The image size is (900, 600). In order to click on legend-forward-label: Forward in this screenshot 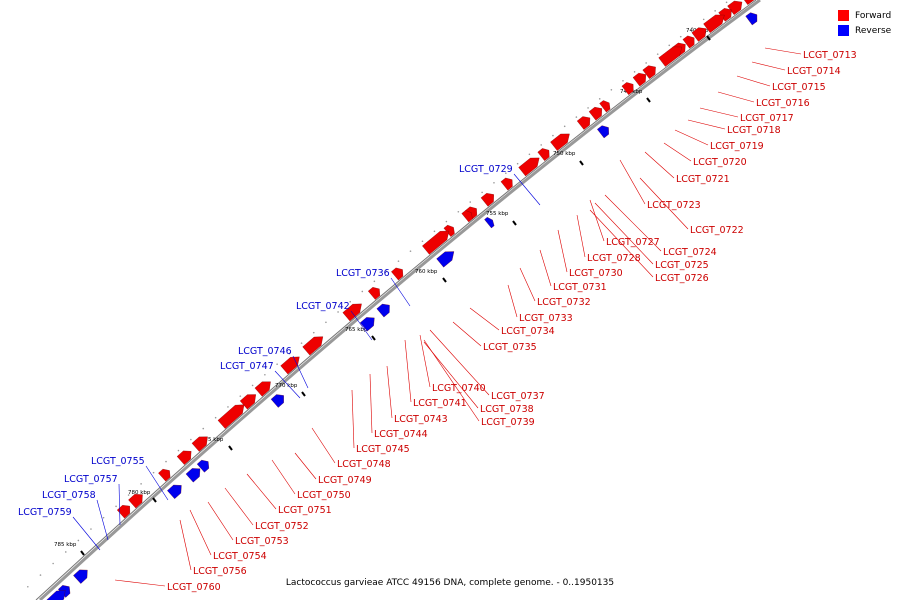, I will do `click(873, 15)`.